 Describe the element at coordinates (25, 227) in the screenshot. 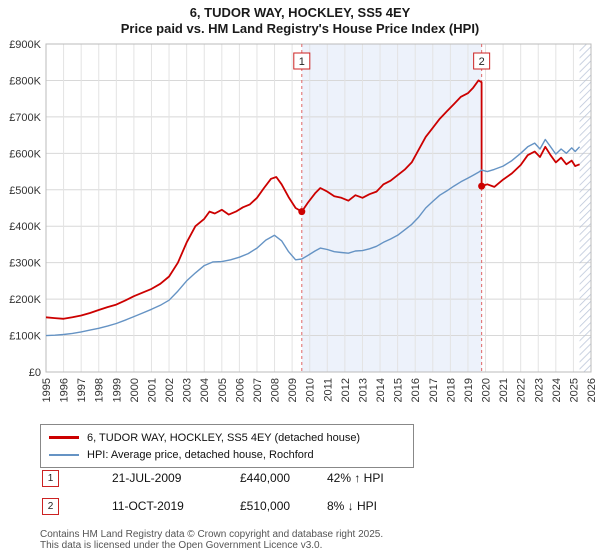

I see `y-axis-label: £400K` at that location.